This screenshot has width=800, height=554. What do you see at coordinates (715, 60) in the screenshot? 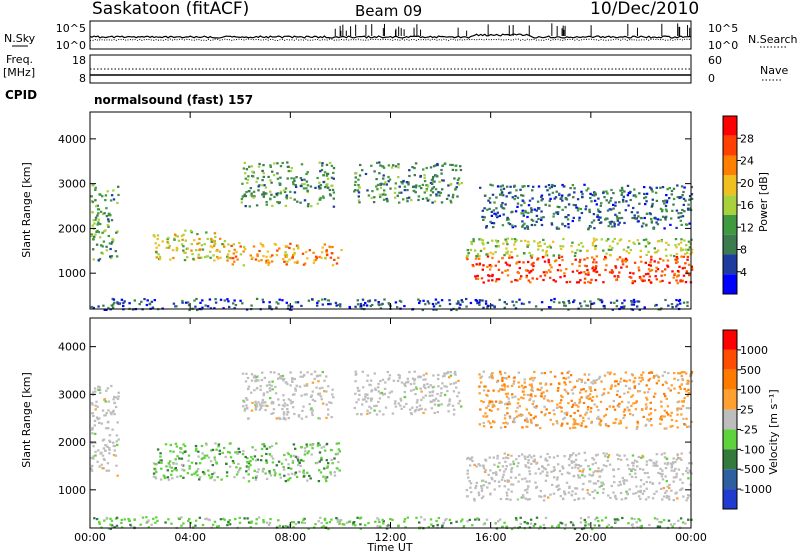
I see `nave-tick-top: 60` at bounding box center [715, 60].